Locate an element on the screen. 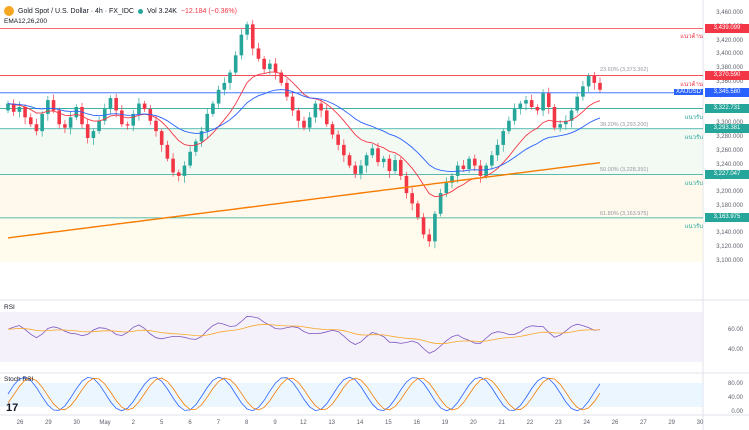 The image size is (749, 430). level-price-tag: 3,227.047 is located at coordinates (727, 174).